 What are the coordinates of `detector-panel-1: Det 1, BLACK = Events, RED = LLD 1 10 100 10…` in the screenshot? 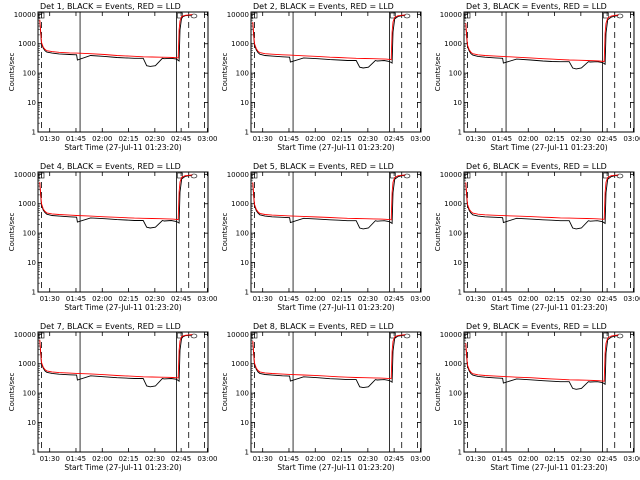 It's located at (113, 77).